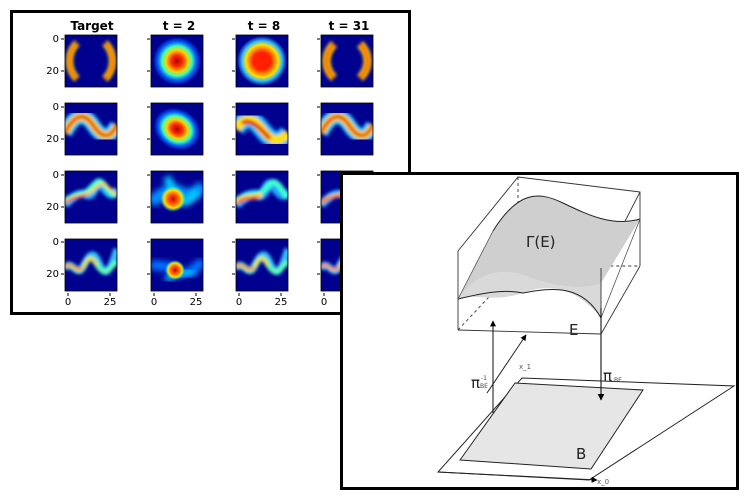 Image resolution: width=750 pixels, height=500 pixels. Describe the element at coordinates (177, 61) in the screenshot. I see `heatmap-r1-t2` at that location.